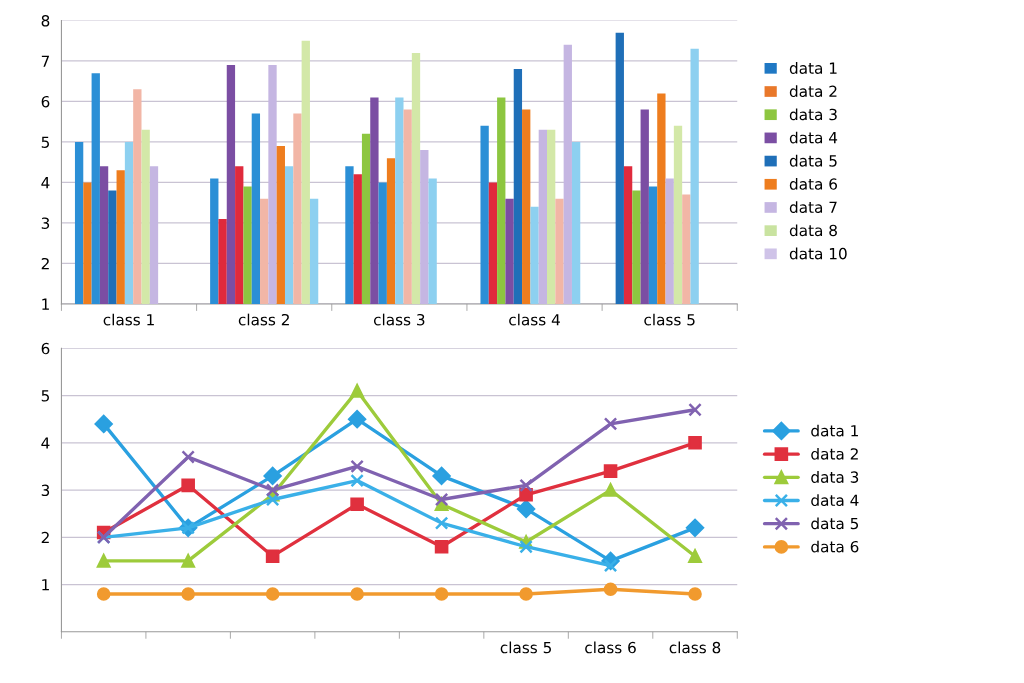 The image size is (1024, 683). Describe the element at coordinates (813, 207) in the screenshot. I see `legend-label: data 7` at that location.